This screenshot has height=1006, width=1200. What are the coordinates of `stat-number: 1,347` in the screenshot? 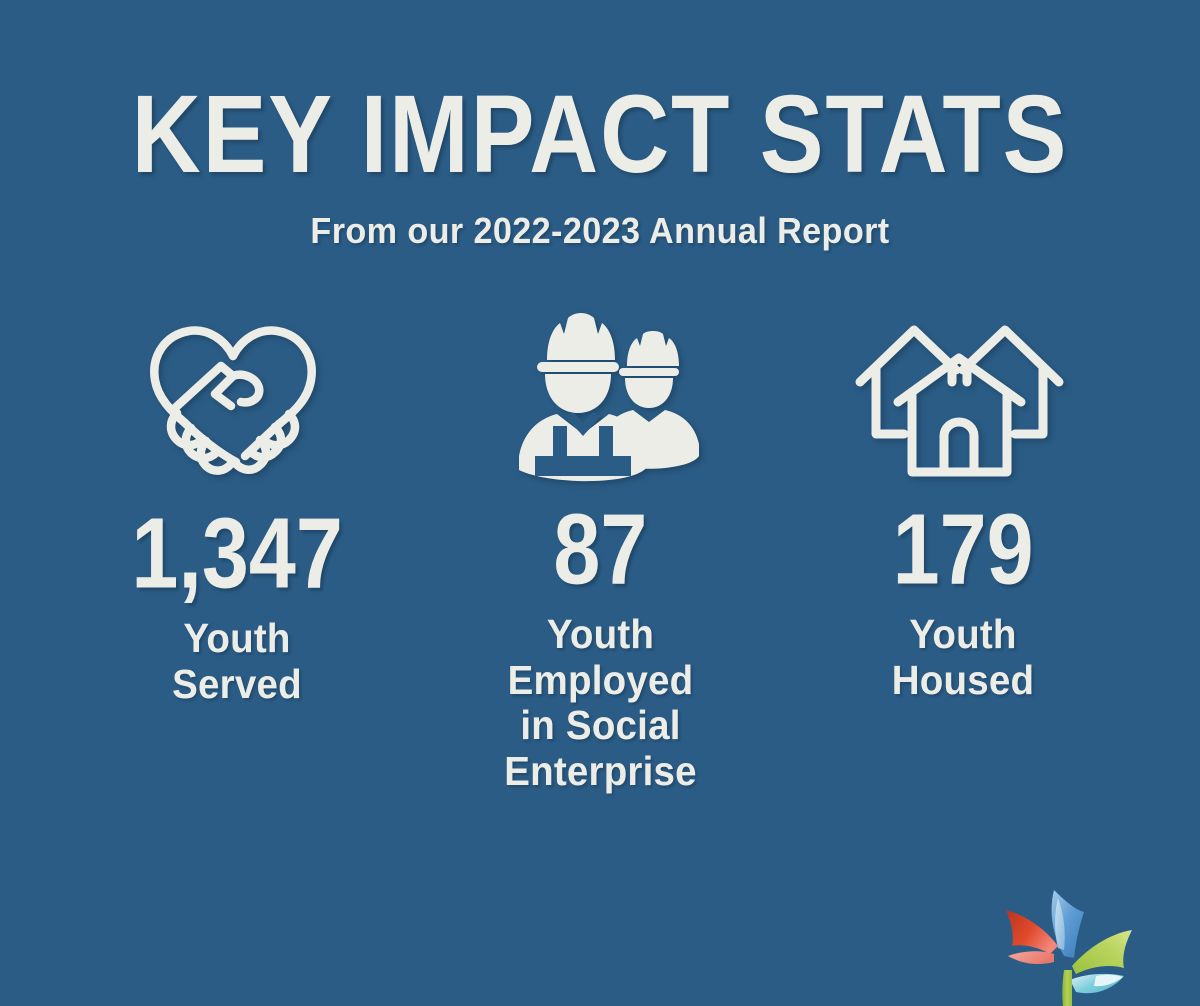 It's located at (237, 553).